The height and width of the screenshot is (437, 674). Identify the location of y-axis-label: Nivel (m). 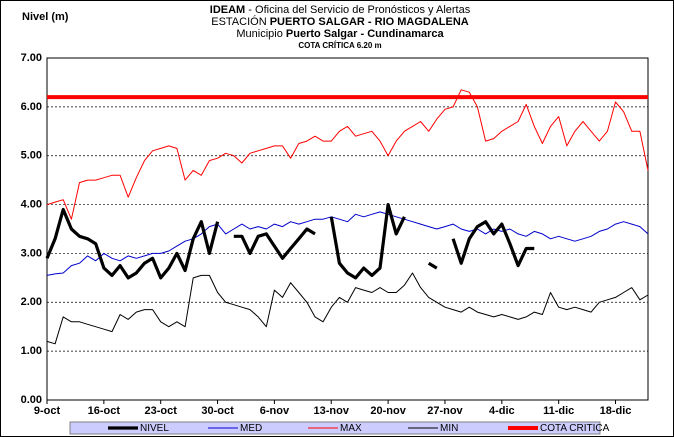
(45, 17).